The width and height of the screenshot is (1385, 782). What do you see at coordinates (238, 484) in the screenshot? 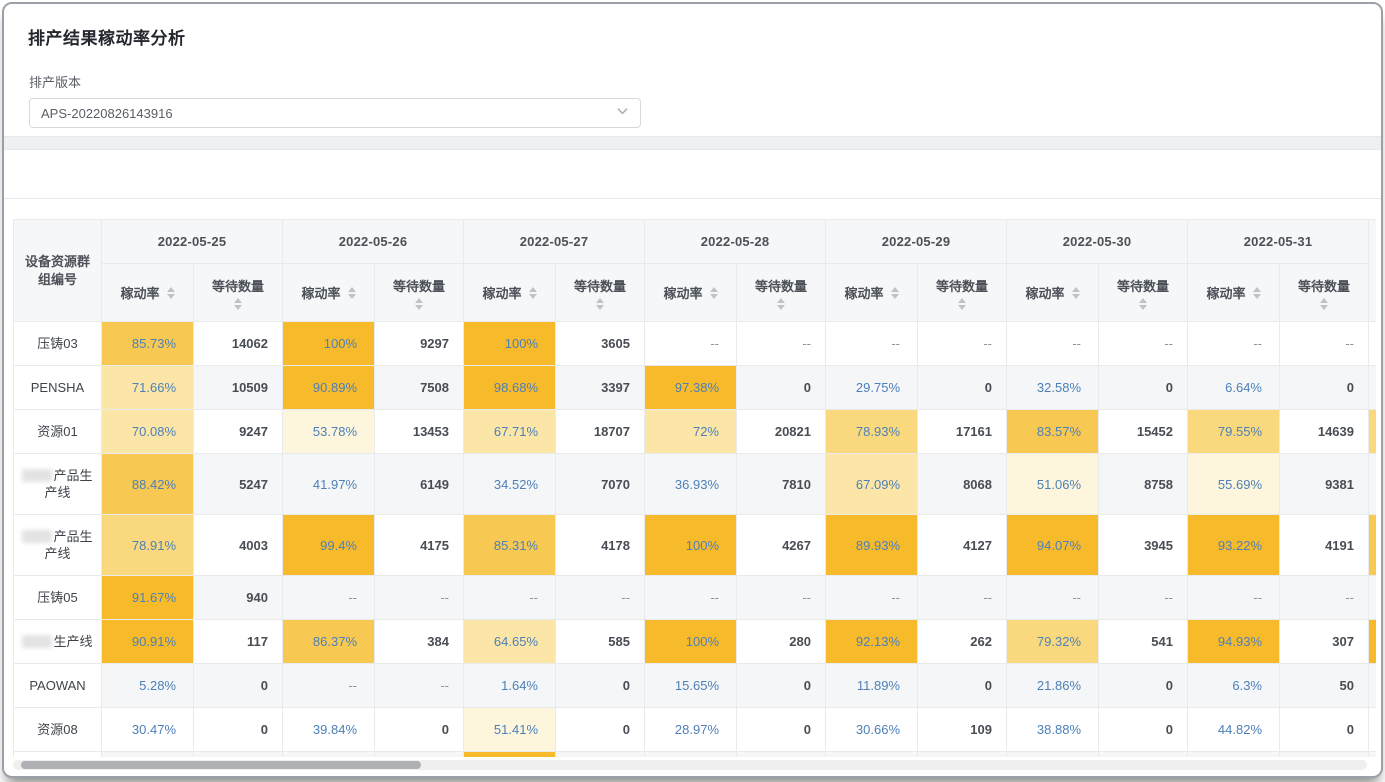
I see `wait-cell: 5247` at bounding box center [238, 484].